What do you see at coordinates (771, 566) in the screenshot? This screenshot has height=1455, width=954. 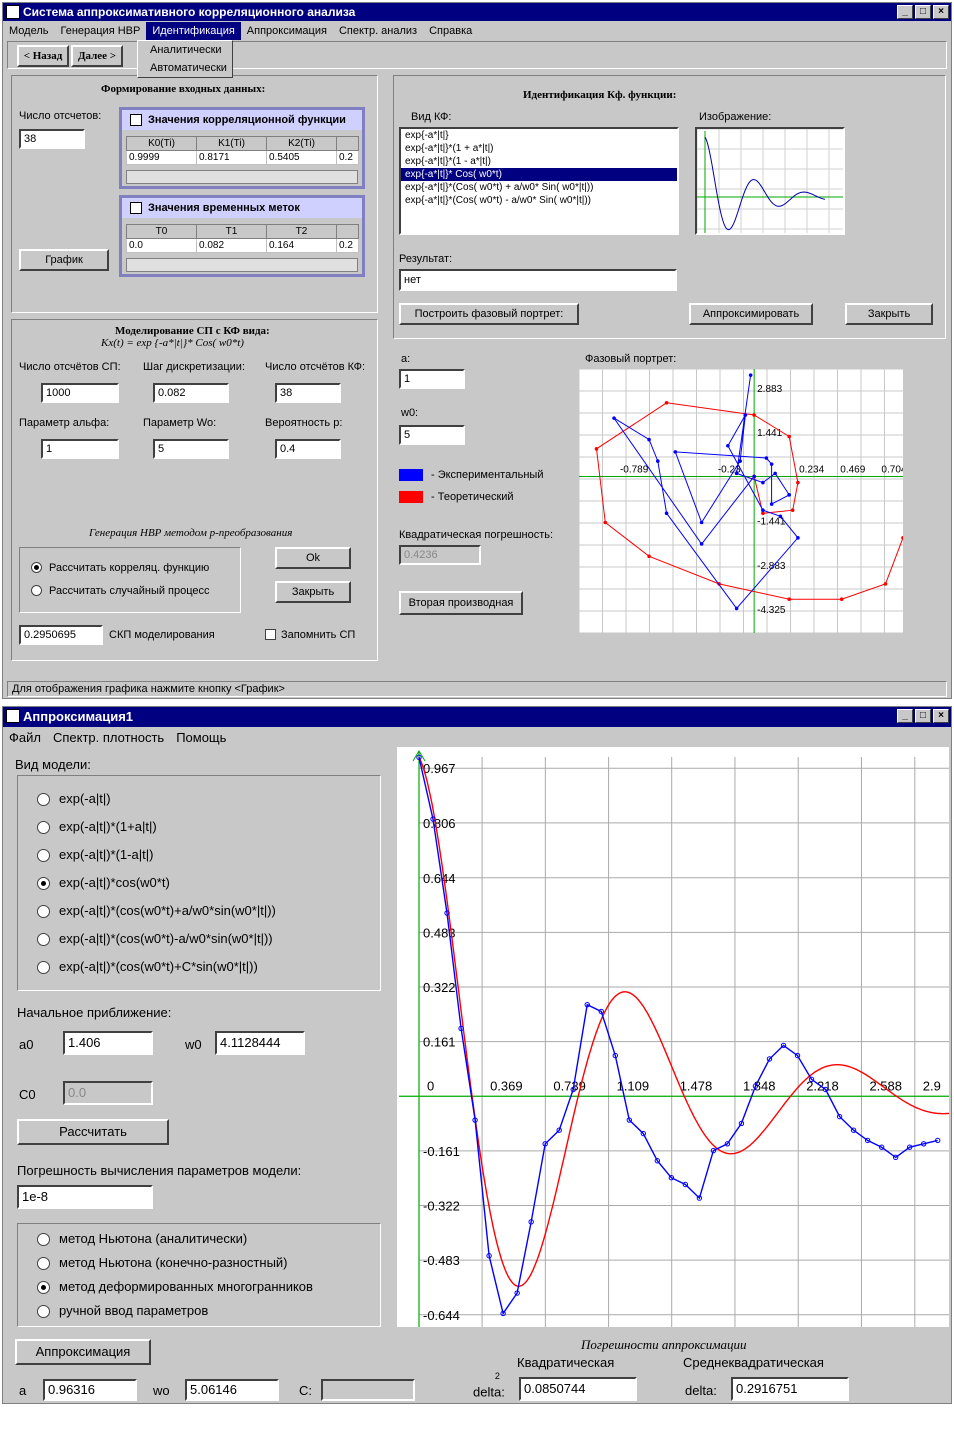 I see `phase-y-tick-label: -2.883` at bounding box center [771, 566].